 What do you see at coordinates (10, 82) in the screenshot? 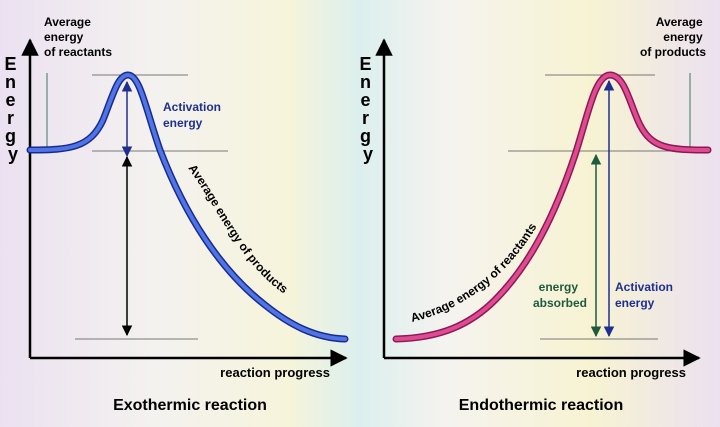
I see `exo-energy-n: n` at bounding box center [10, 82].